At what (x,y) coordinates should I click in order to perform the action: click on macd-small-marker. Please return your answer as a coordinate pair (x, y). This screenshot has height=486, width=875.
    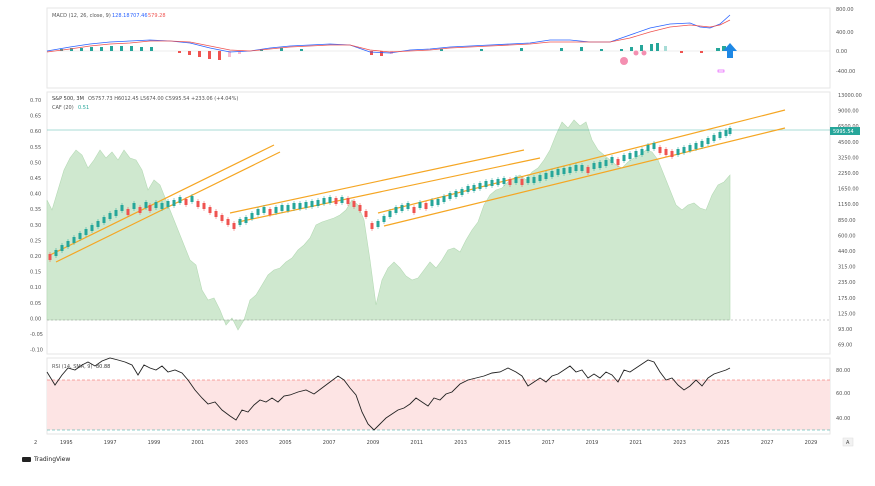
    Looking at the image, I should click on (721, 71).